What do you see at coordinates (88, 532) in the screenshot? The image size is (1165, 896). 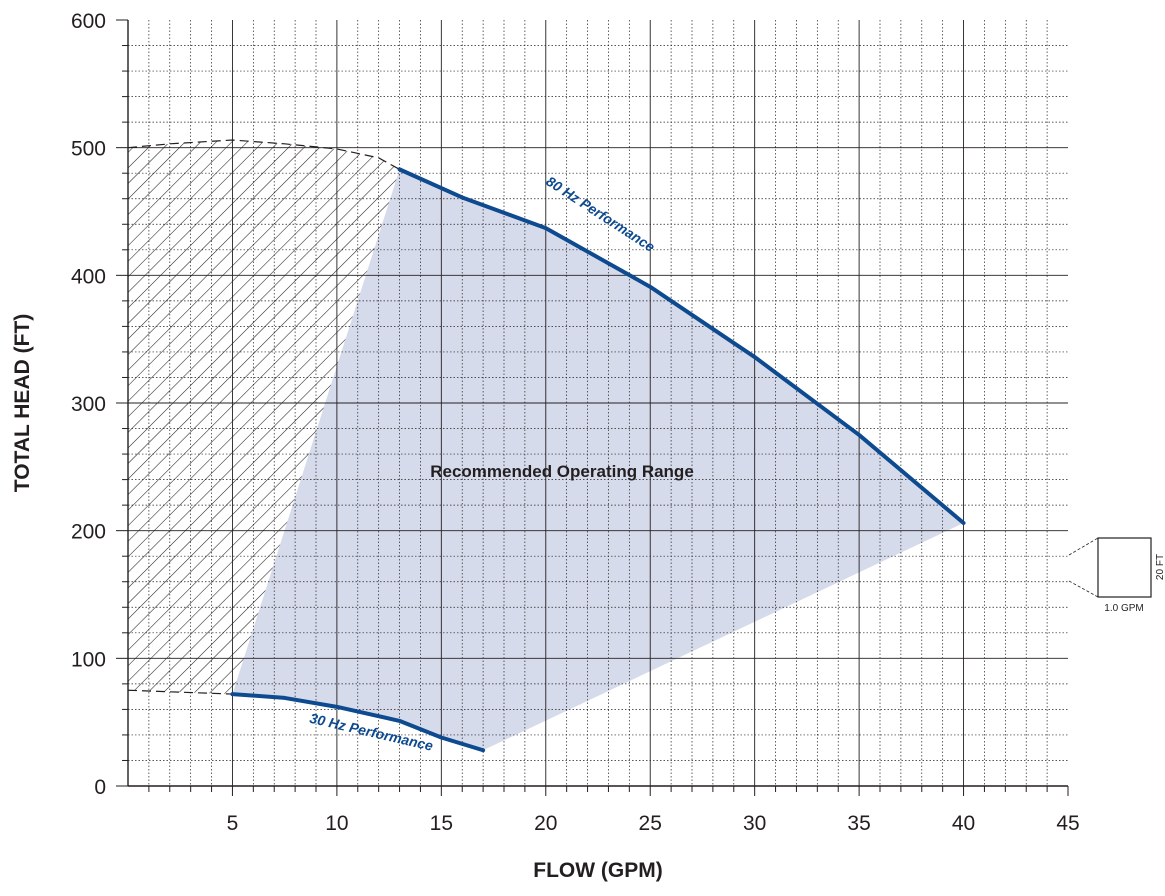 I see `y-tick-label: 200` at bounding box center [88, 532].